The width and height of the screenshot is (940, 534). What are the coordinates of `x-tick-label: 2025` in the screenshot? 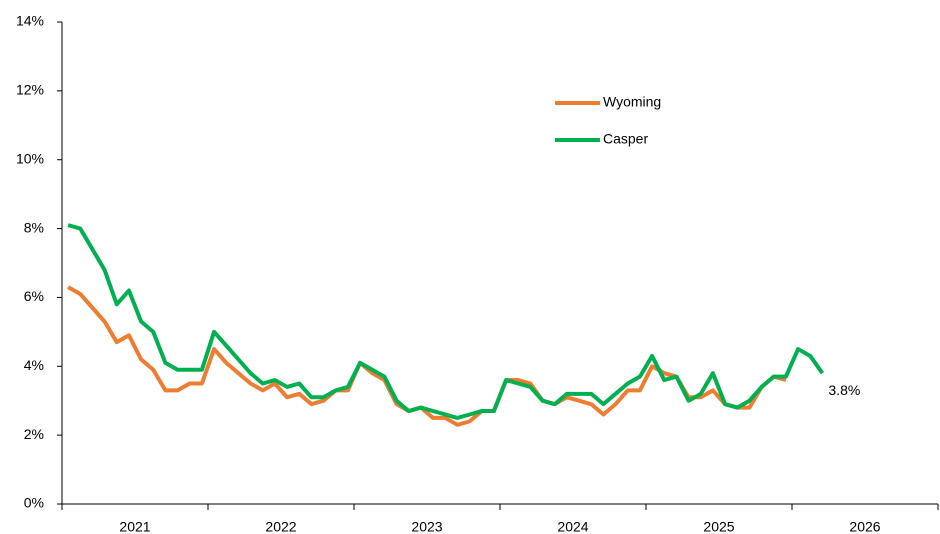 It's located at (718, 526).